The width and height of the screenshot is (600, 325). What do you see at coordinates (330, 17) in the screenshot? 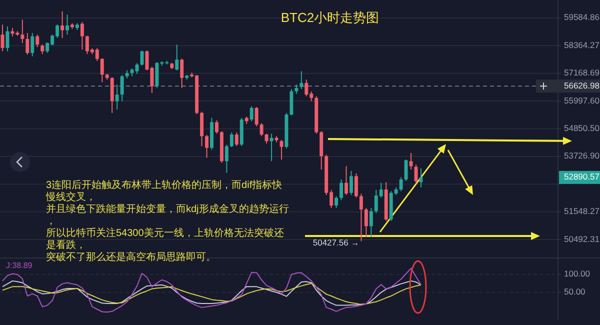
I see `text: BTC2小时走势图` at bounding box center [330, 17].